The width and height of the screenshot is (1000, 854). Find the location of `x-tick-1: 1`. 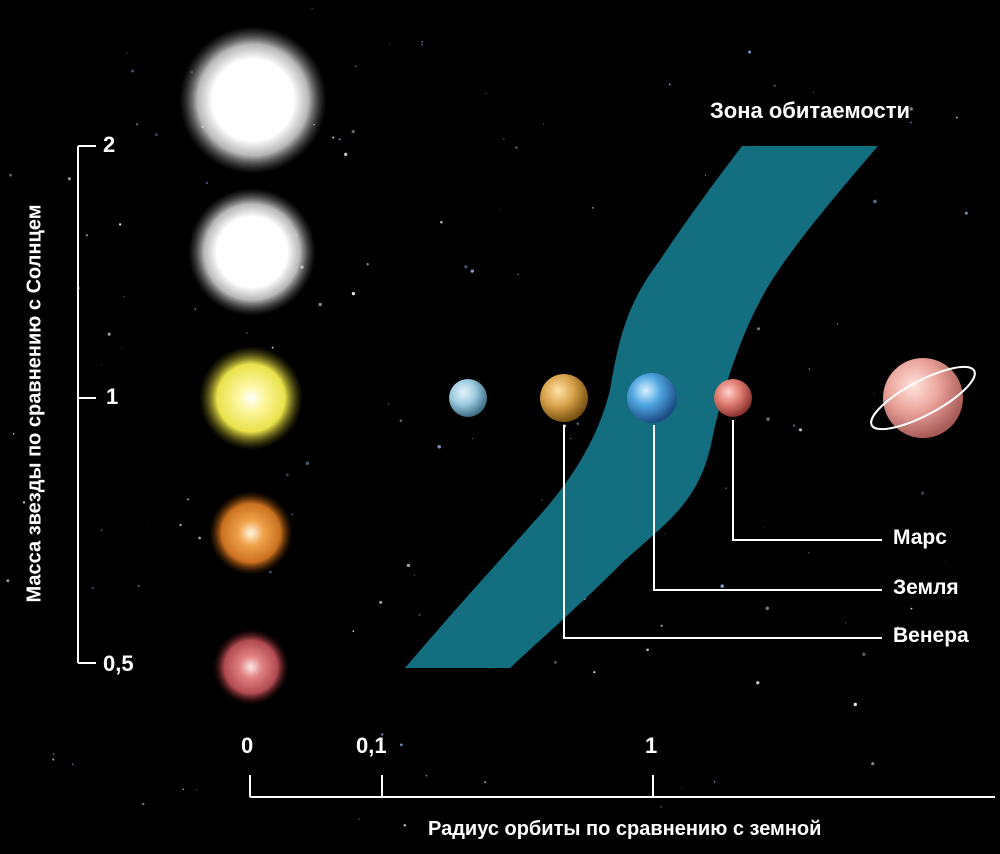

x-tick-1: 1 is located at coordinates (651, 745).